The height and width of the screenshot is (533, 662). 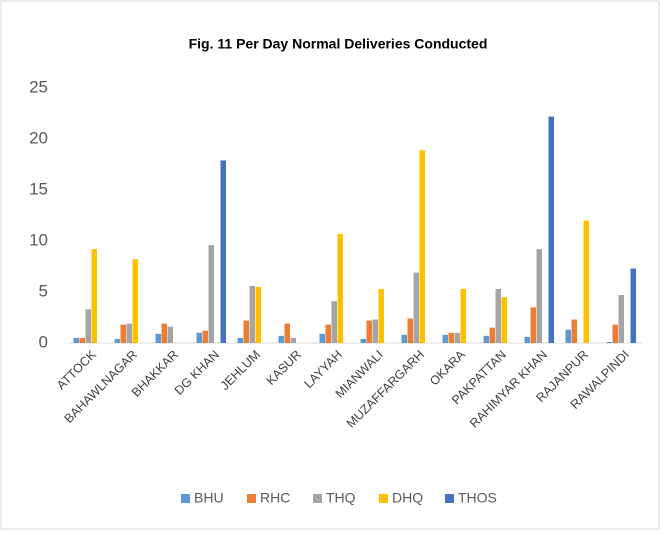 What do you see at coordinates (38, 188) in the screenshot?
I see `y-tick-label: 15` at bounding box center [38, 188].